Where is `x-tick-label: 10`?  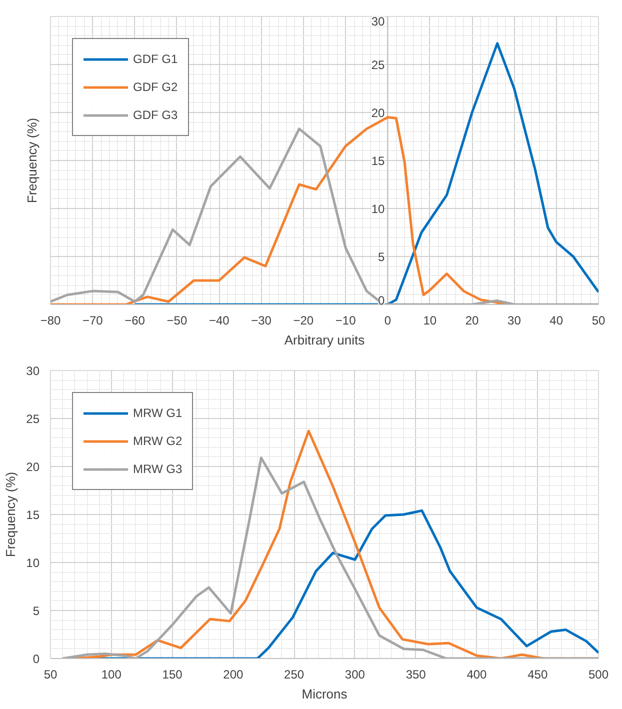 x-tick-label: 10 is located at coordinates (430, 321).